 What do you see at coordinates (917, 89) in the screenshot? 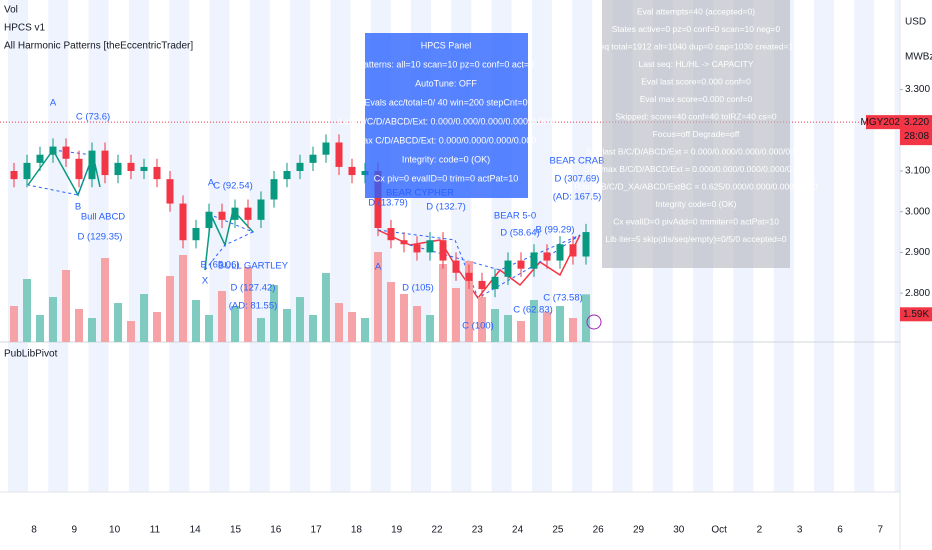
I see `y-tick-label: 3.300` at bounding box center [917, 89].